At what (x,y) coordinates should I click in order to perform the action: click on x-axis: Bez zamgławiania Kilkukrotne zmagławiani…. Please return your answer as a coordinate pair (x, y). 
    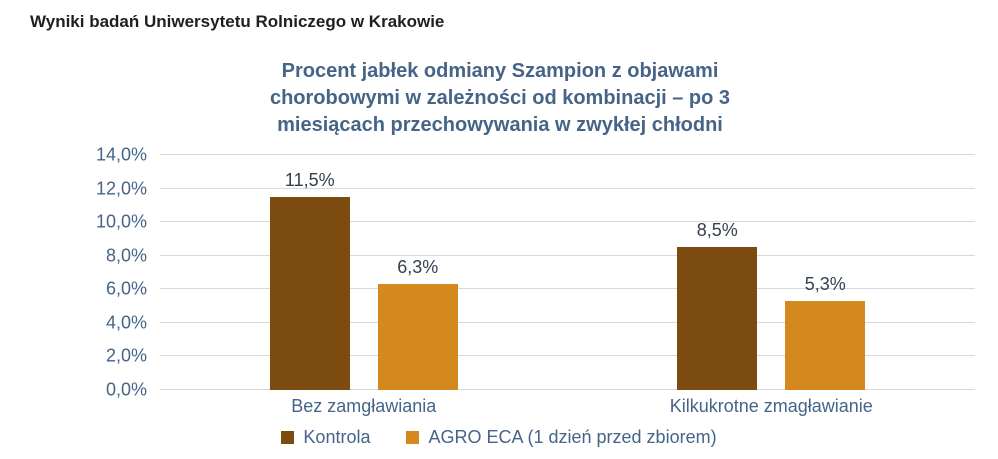
    Looking at the image, I should click on (567, 406).